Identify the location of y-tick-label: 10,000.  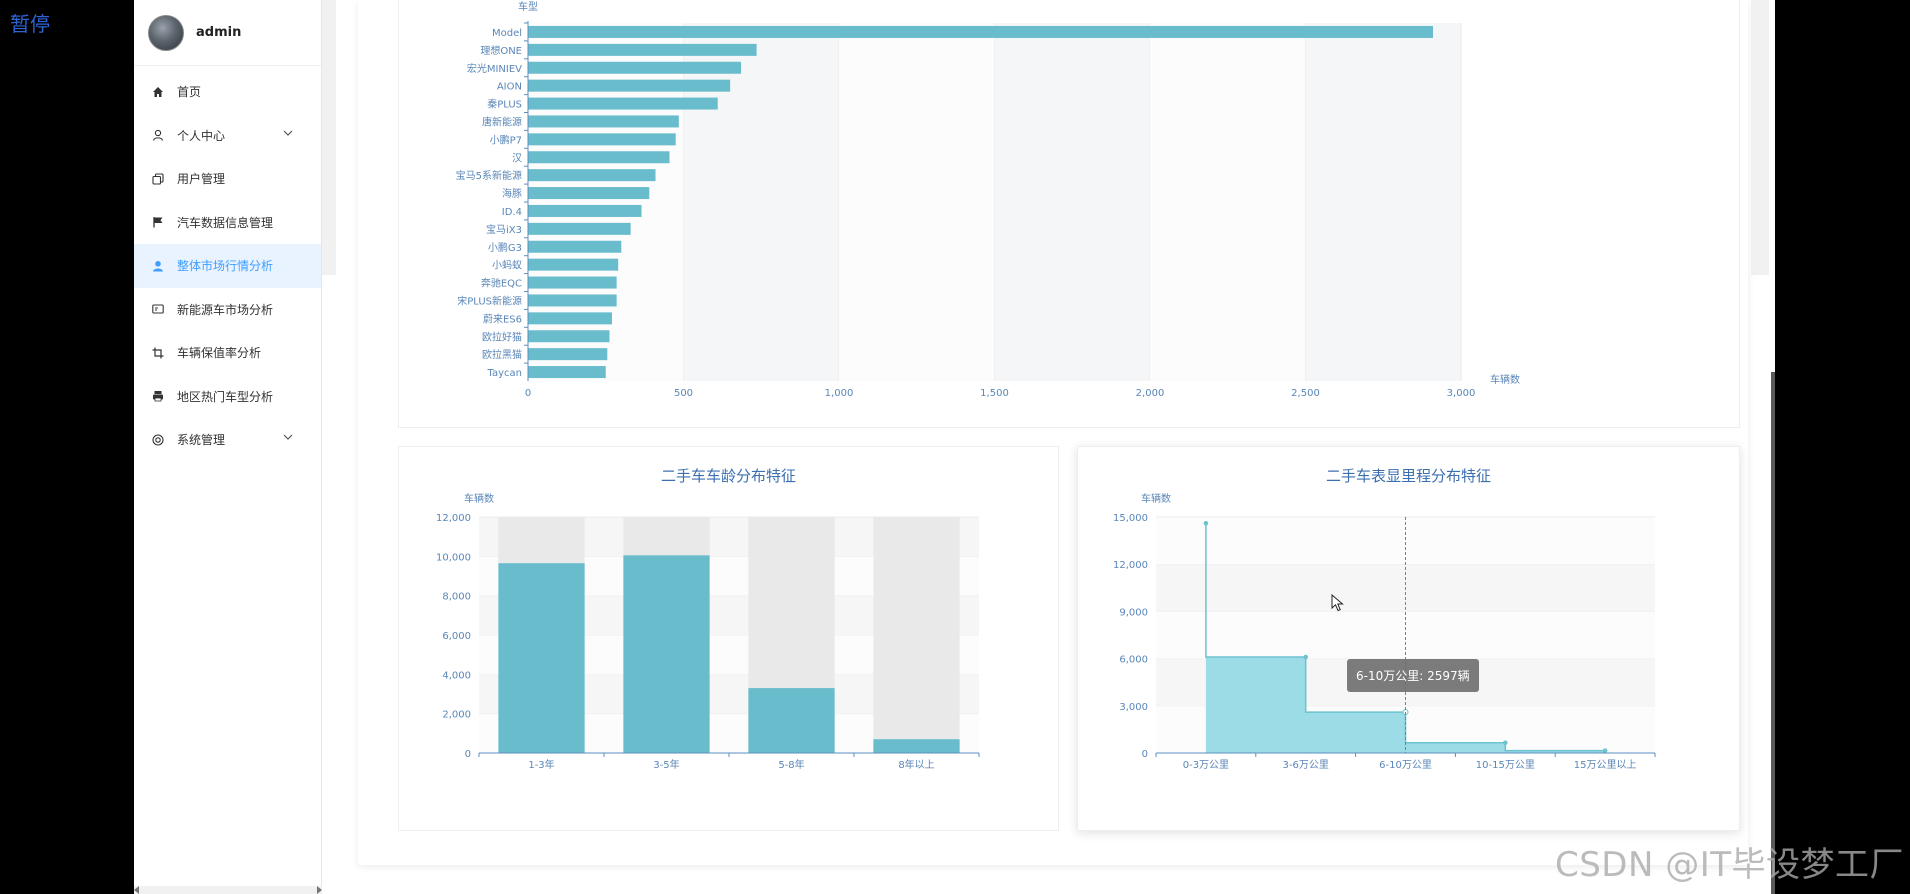
(453, 557).